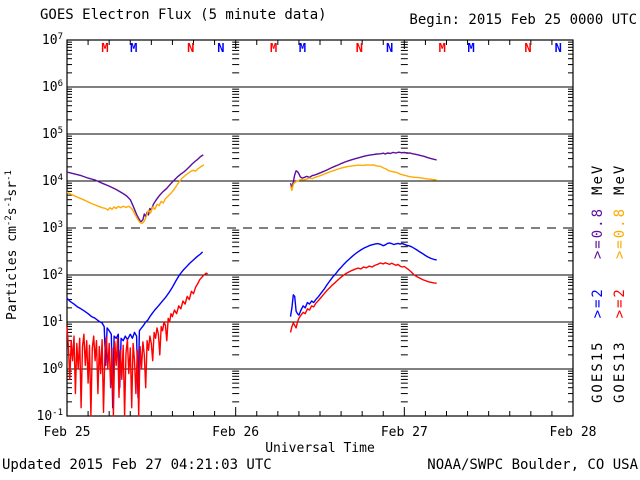 This screenshot has height=480, width=640. What do you see at coordinates (573, 432) in the screenshot?
I see `x-tick-label: Feb 28` at bounding box center [573, 432].